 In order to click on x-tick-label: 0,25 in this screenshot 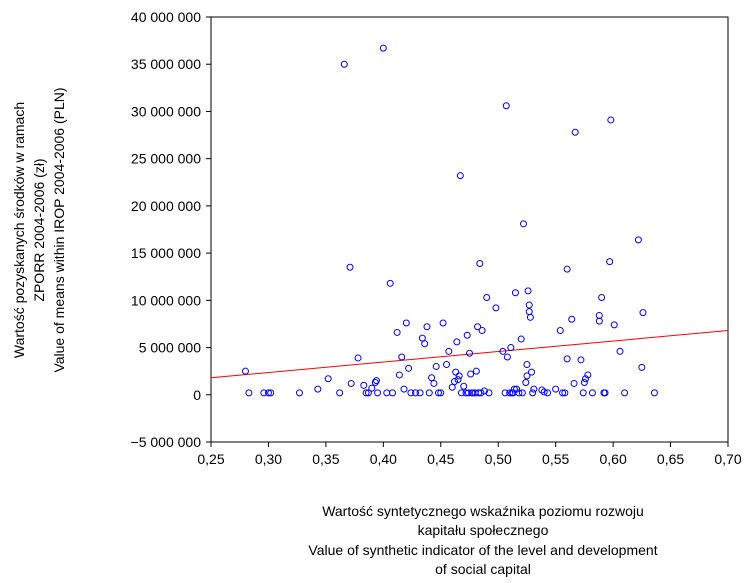, I will do `click(210, 459)`.